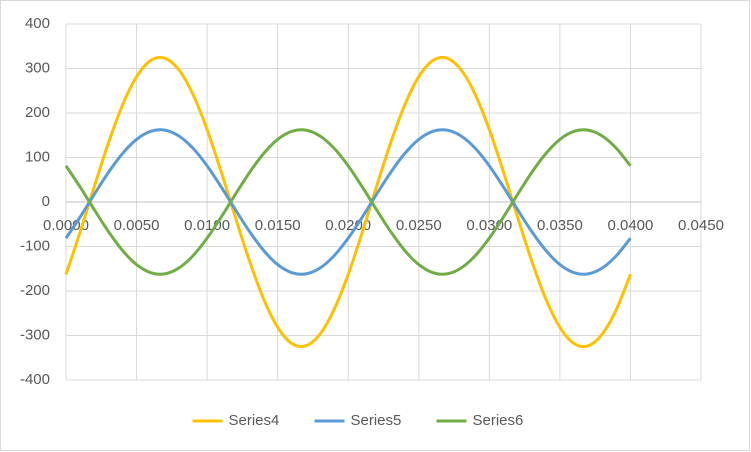 The image size is (751, 452). I want to click on y-tick-label: 200, so click(37, 112).